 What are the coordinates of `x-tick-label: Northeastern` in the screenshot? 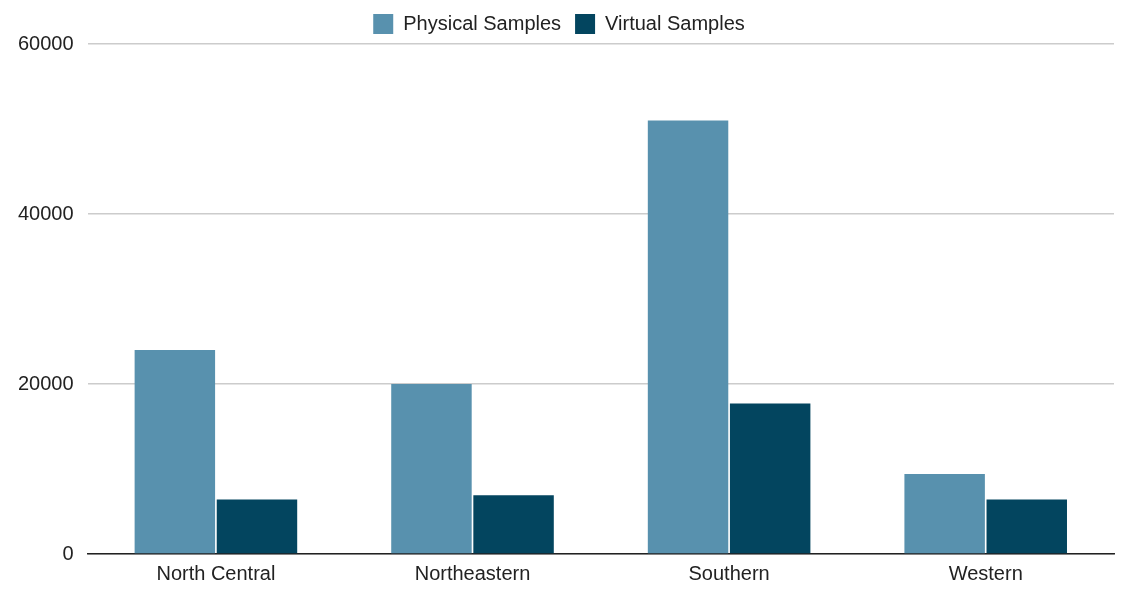 It's located at (472, 572).